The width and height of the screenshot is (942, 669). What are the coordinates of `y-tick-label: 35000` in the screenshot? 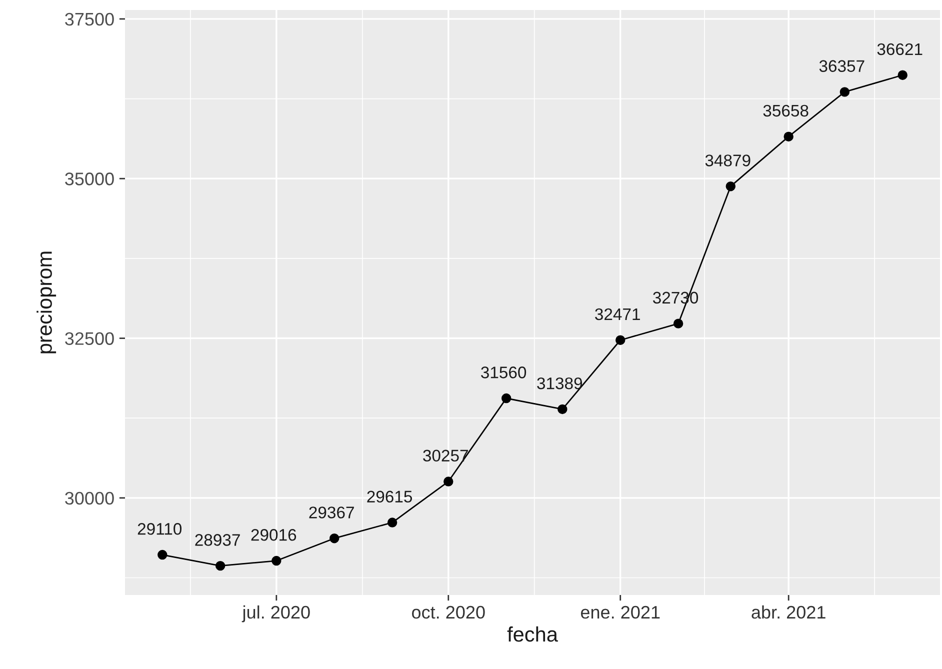 It's located at (89, 179).